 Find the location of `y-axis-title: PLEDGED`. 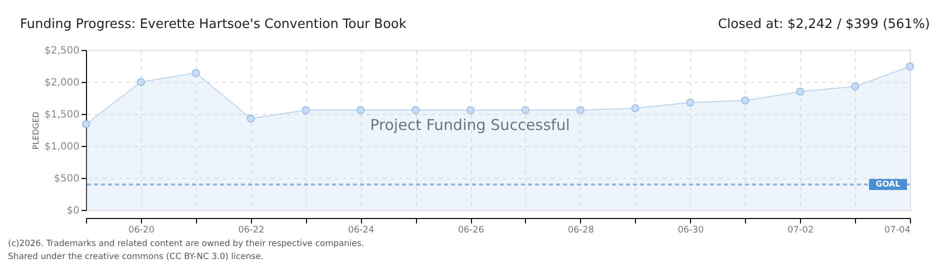

y-axis-title: PLEDGED is located at coordinates (36, 131).